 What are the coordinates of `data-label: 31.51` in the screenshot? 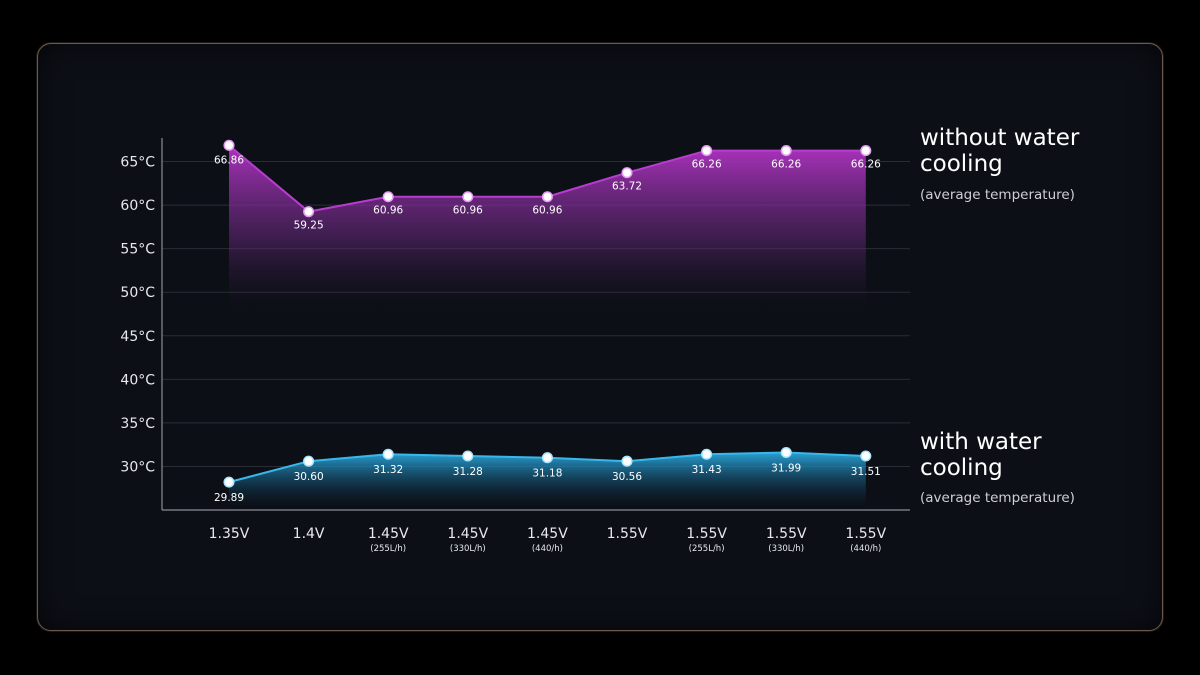 It's located at (866, 472).